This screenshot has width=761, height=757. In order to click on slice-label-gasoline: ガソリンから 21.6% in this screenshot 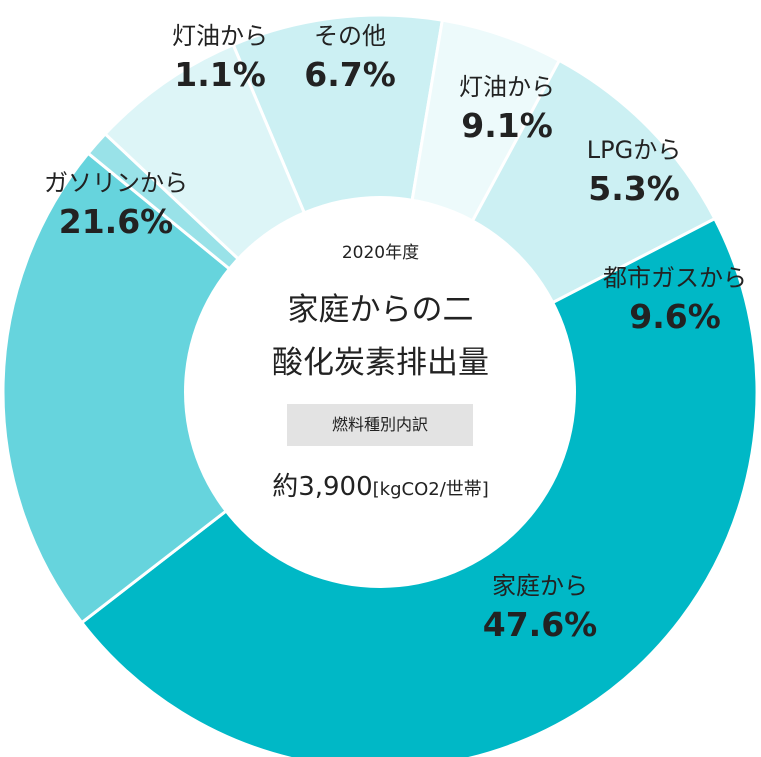, I will do `click(116, 205)`.